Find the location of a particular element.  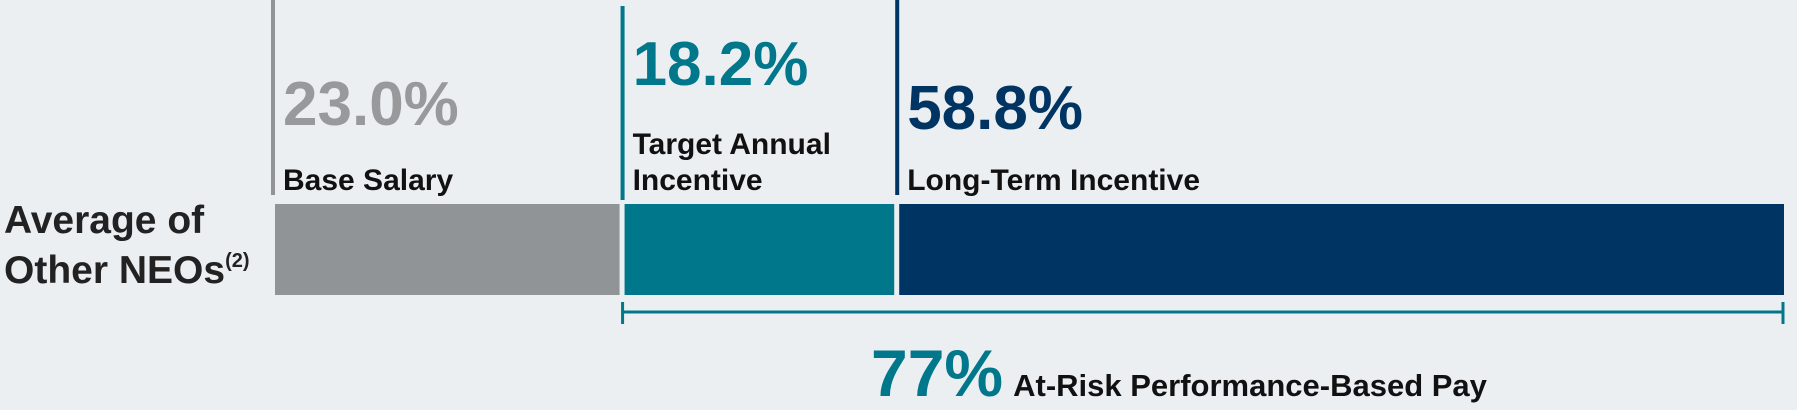

at-risk-annotation: 77% At-Risk Performance-Based Pay is located at coordinates (1179, 372).